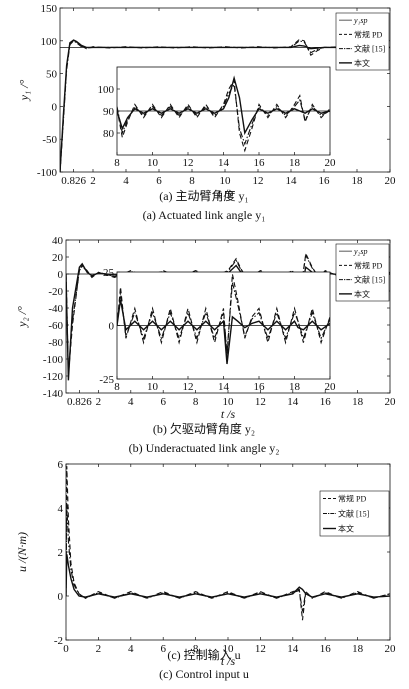 This screenshot has height=689, width=409. I want to click on panel-a-inset-ytick-label: 80, so click(109, 134).